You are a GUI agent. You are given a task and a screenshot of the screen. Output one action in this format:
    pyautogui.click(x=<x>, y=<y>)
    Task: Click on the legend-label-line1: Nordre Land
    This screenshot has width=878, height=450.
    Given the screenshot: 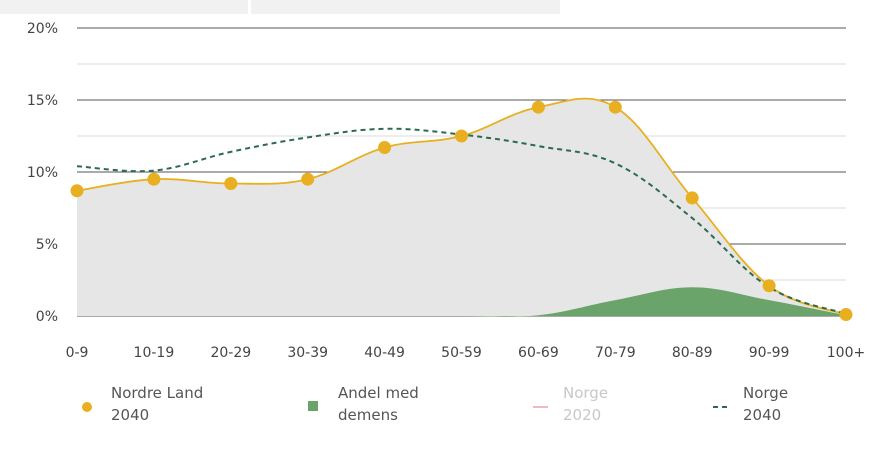 What is the action you would take?
    pyautogui.click(x=157, y=393)
    